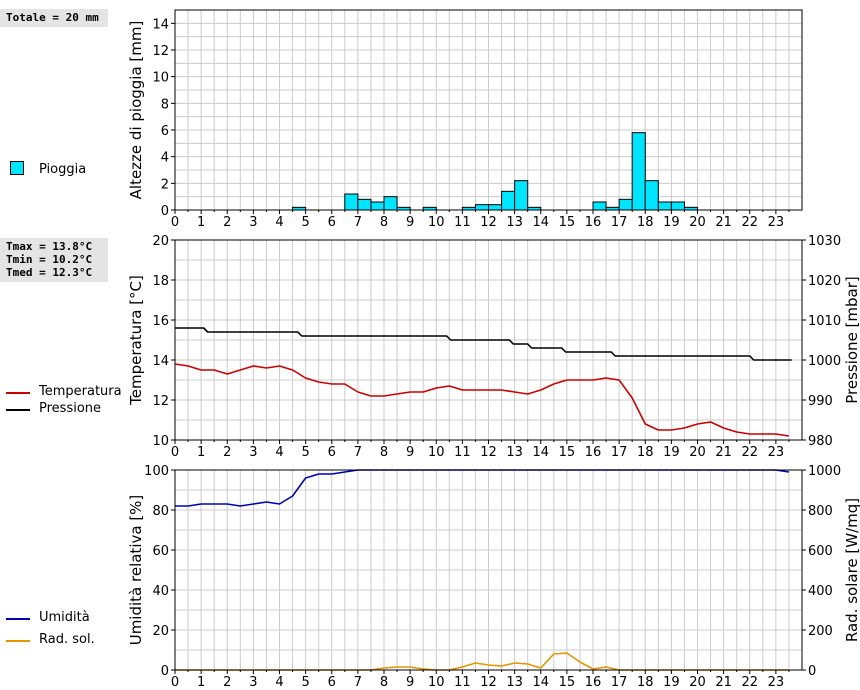  Describe the element at coordinates (49, 259) in the screenshot. I see `tmin-text: Tmin = 10.2°C` at that location.